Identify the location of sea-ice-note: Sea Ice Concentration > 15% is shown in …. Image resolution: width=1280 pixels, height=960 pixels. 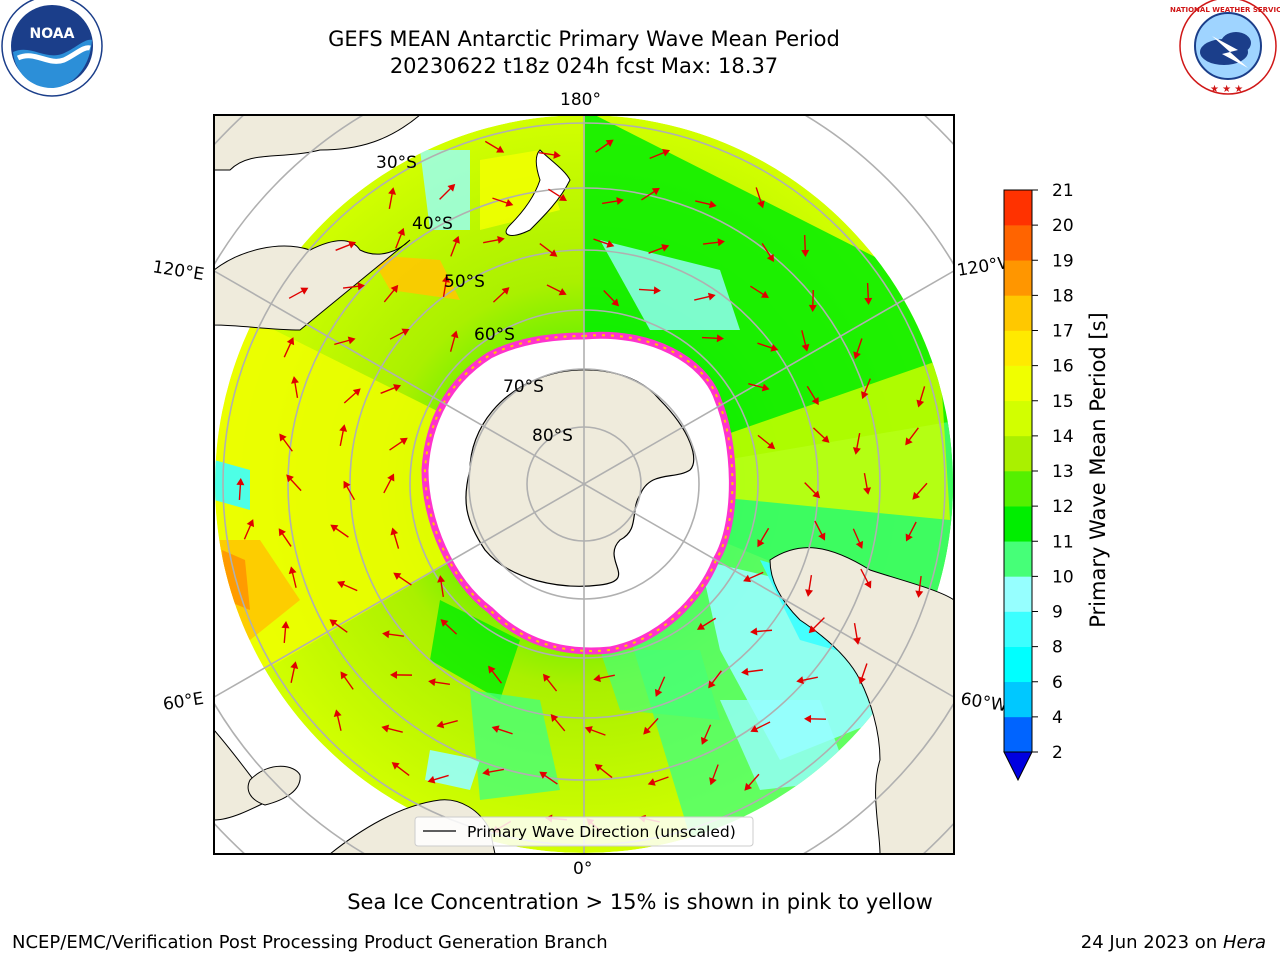
(640, 902).